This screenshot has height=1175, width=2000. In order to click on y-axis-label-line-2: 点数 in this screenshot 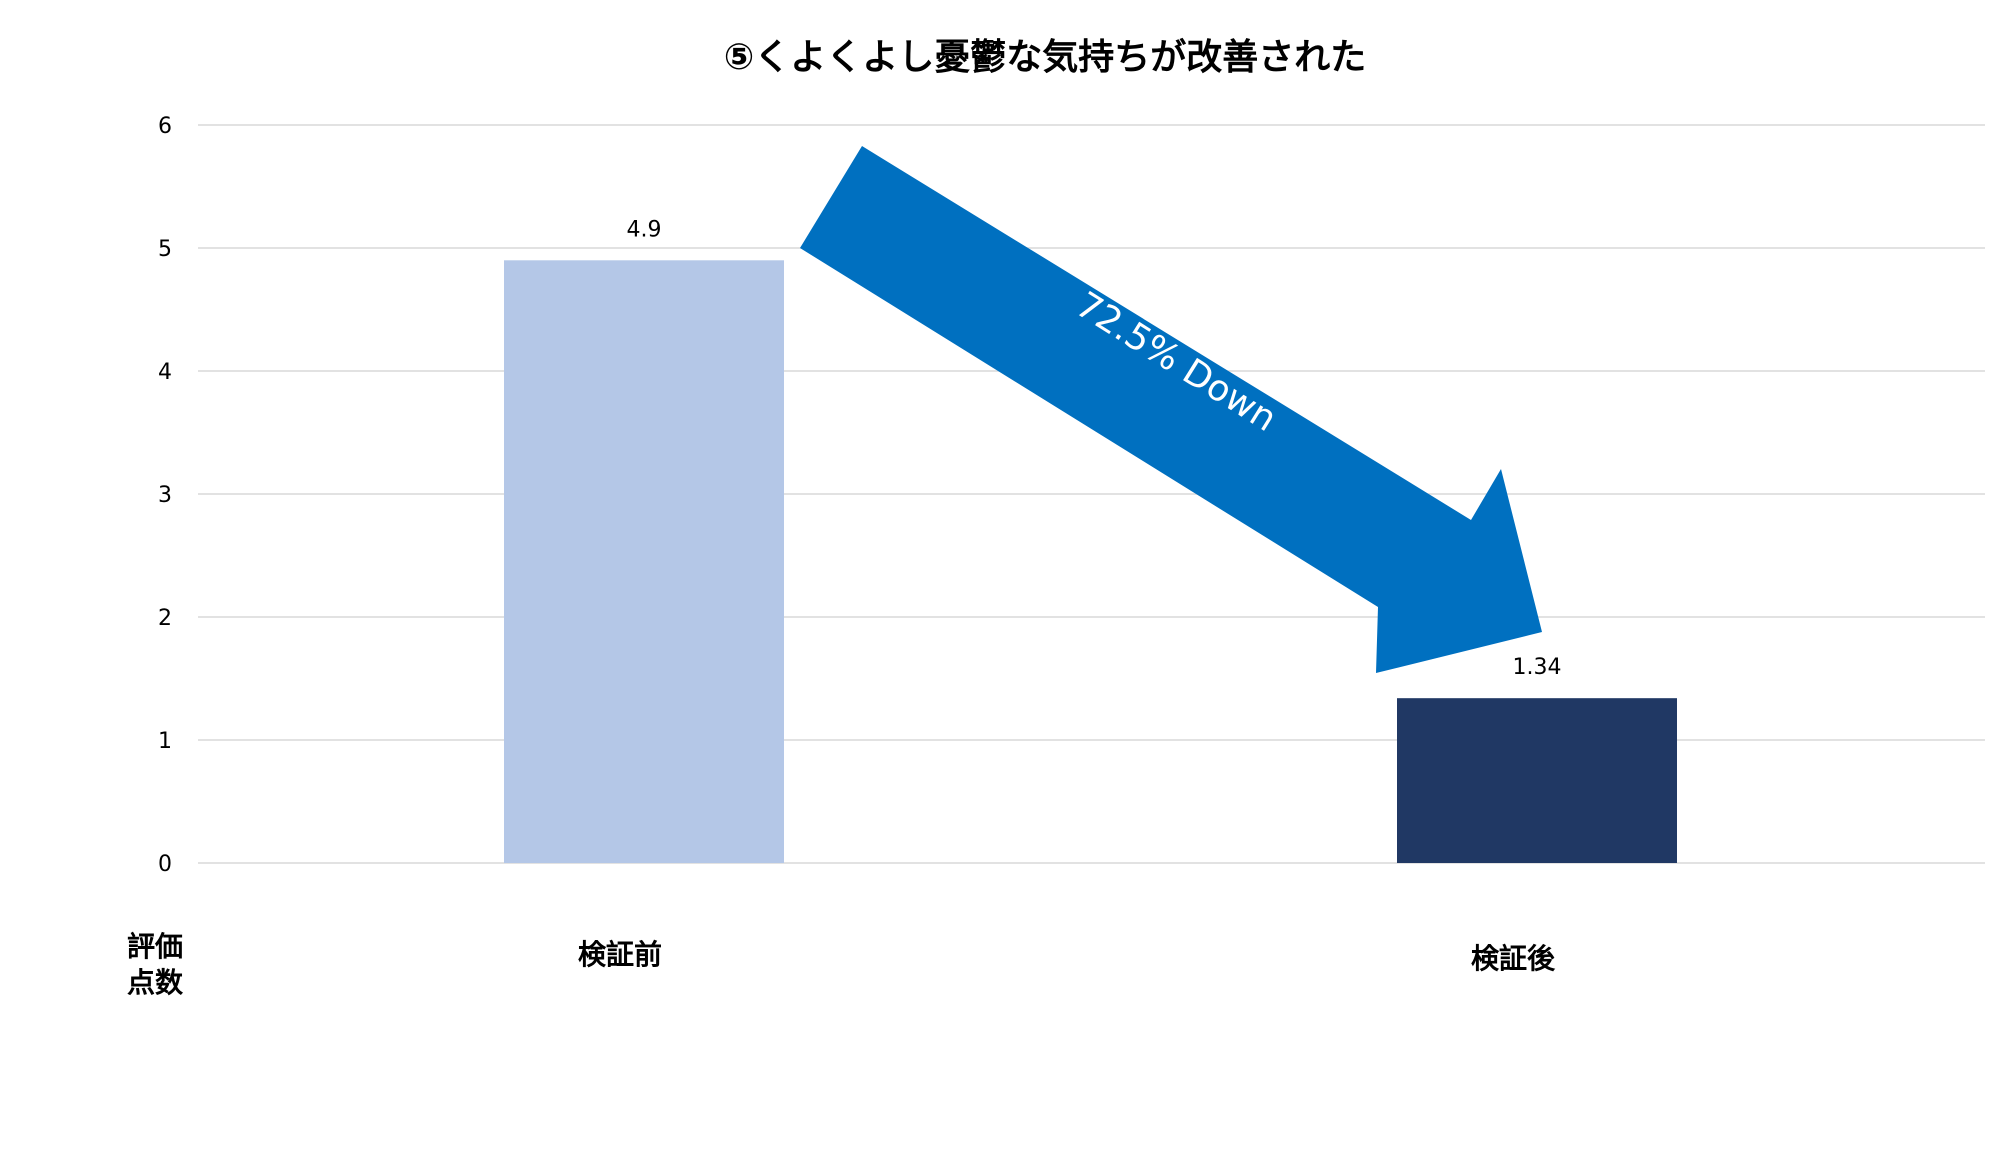, I will do `click(155, 982)`.